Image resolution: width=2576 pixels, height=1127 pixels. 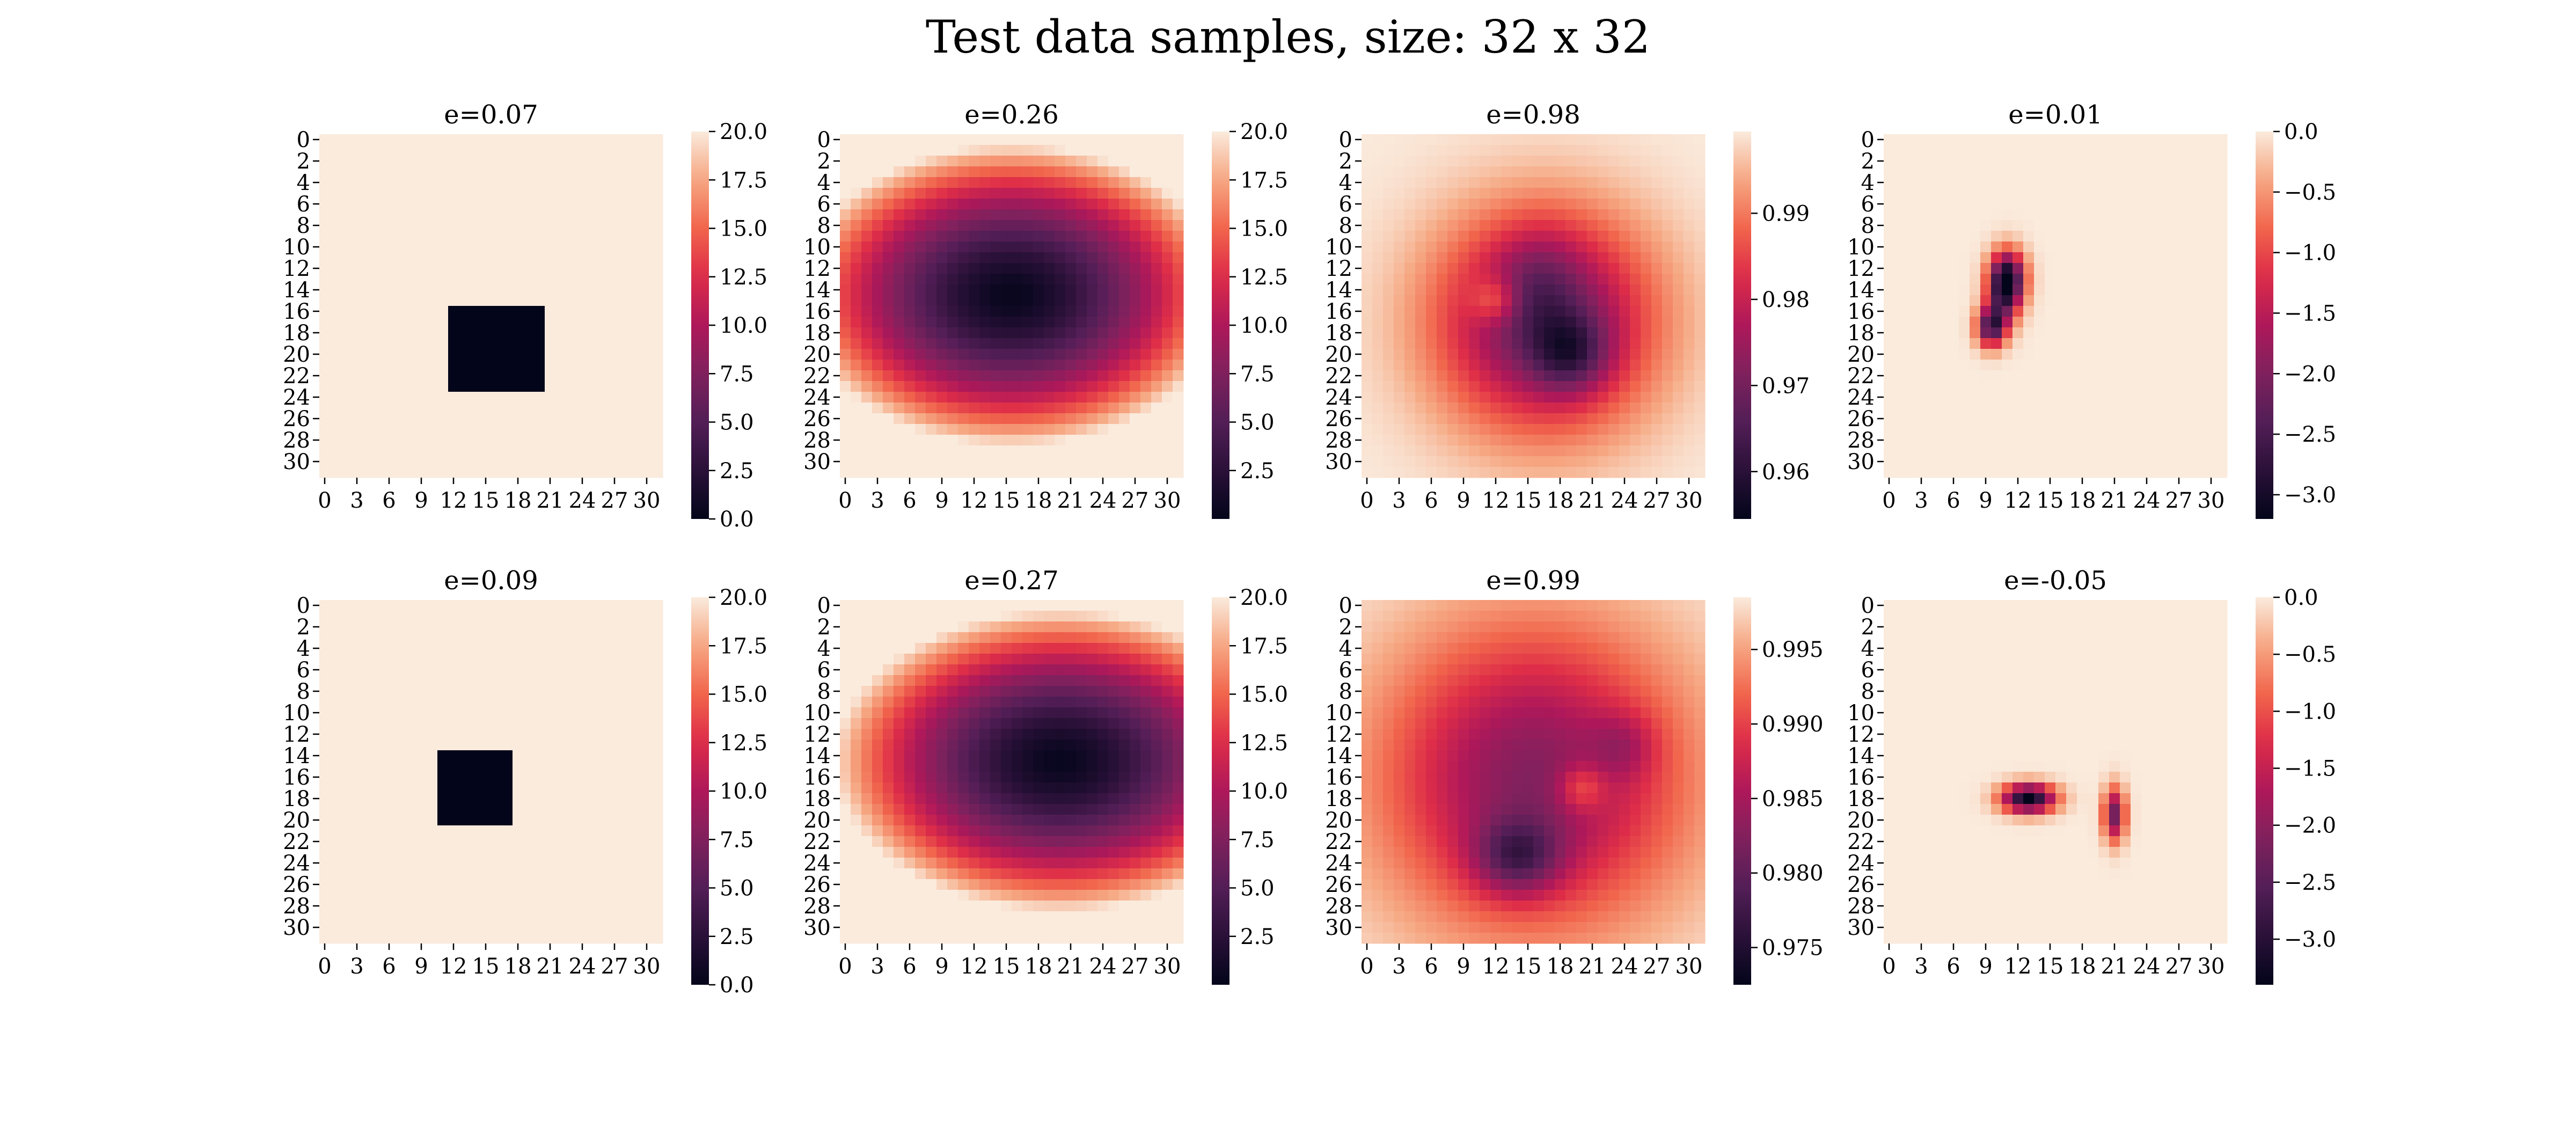 What do you see at coordinates (941, 500) in the screenshot?
I see `x-tick-label: 9` at bounding box center [941, 500].